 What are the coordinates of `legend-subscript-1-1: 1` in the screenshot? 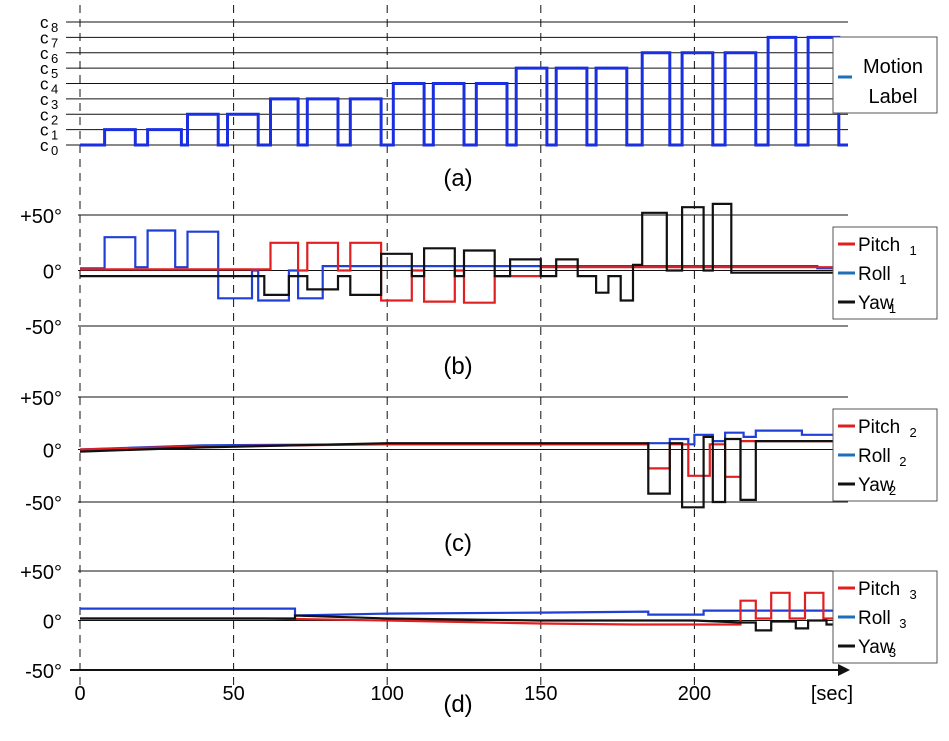 It's located at (902, 279).